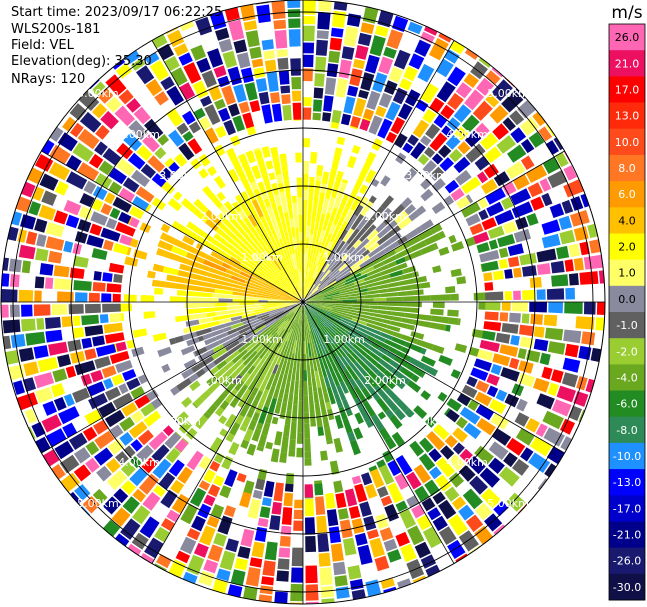 The width and height of the screenshot is (647, 607). Describe the element at coordinates (344, 339) in the screenshot. I see `ring-label: 1.00km` at that location.